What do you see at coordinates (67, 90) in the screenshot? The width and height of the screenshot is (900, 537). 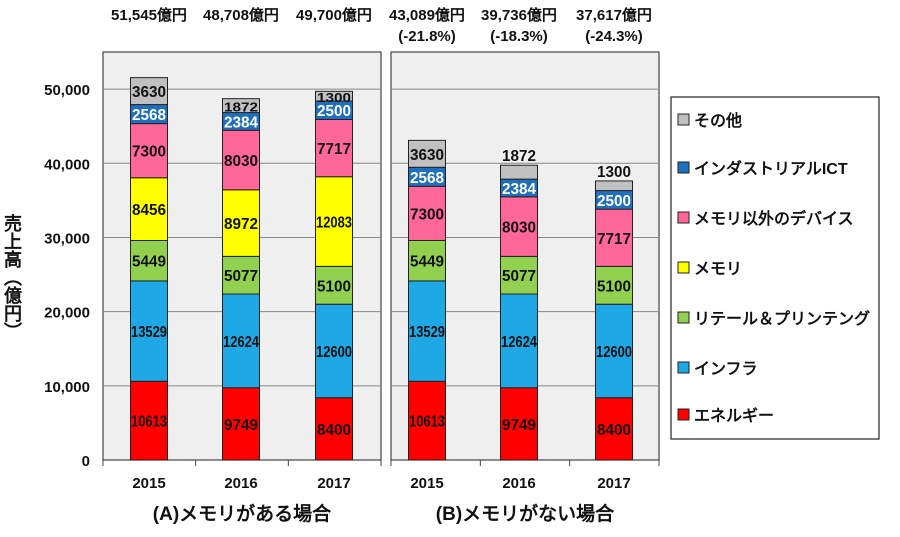 I see `y-tick-label: 50,000` at bounding box center [67, 90].